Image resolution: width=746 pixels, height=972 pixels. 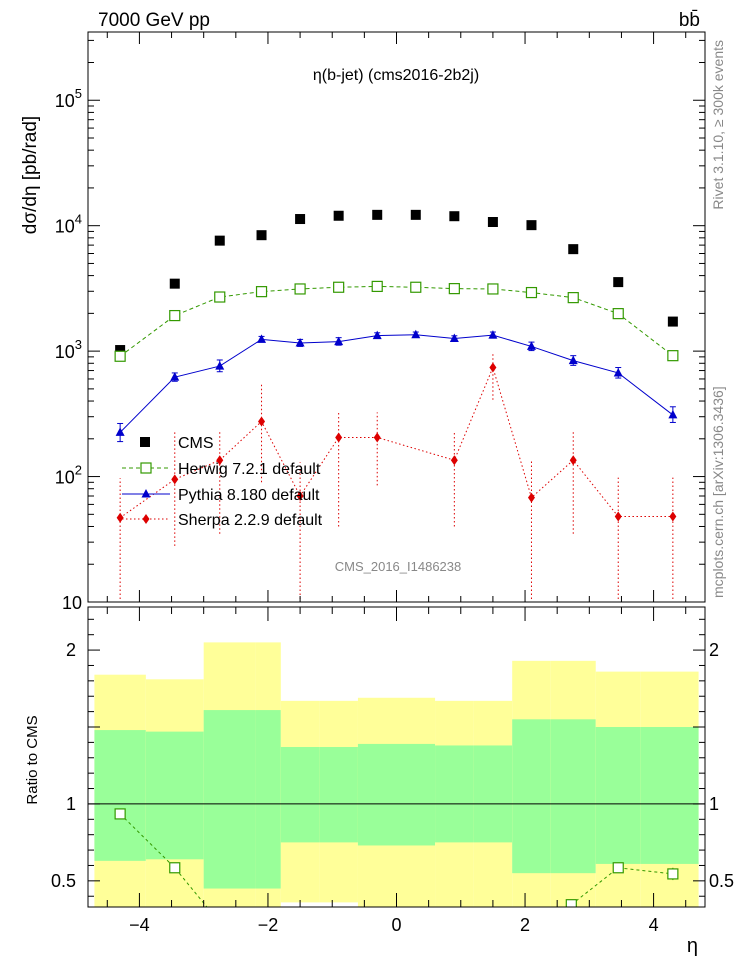 What do you see at coordinates (525, 925) in the screenshot?
I see `x-tick-label: 2` at bounding box center [525, 925].